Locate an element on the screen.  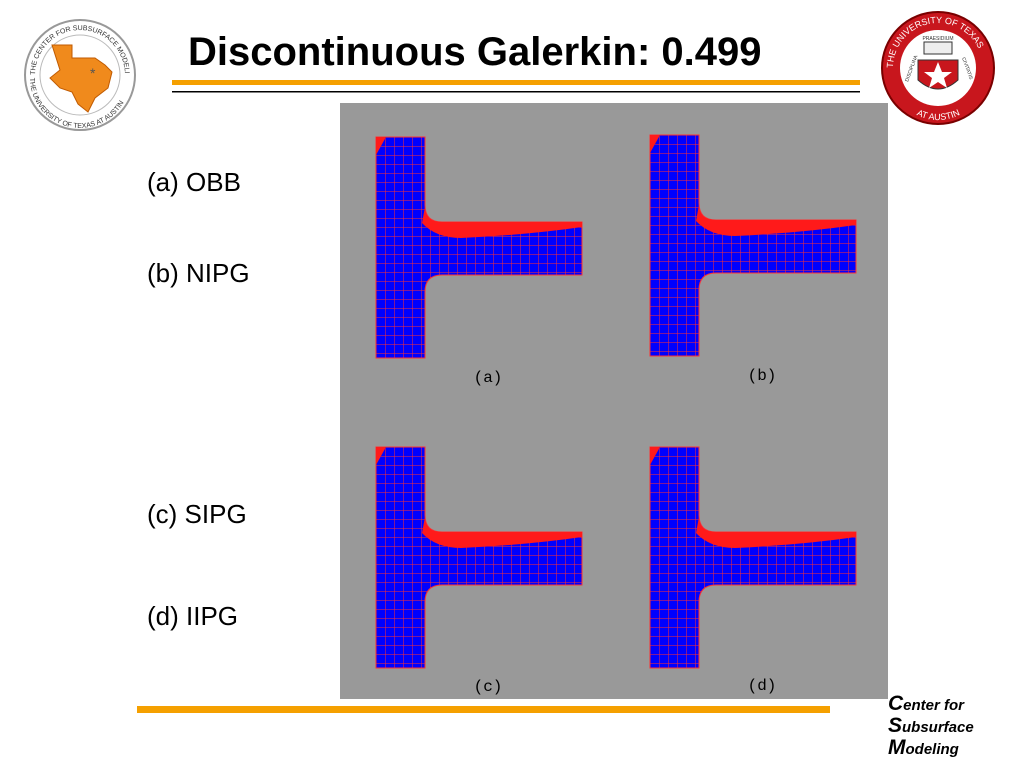
title-rule-thin is located at coordinates (516, 92).